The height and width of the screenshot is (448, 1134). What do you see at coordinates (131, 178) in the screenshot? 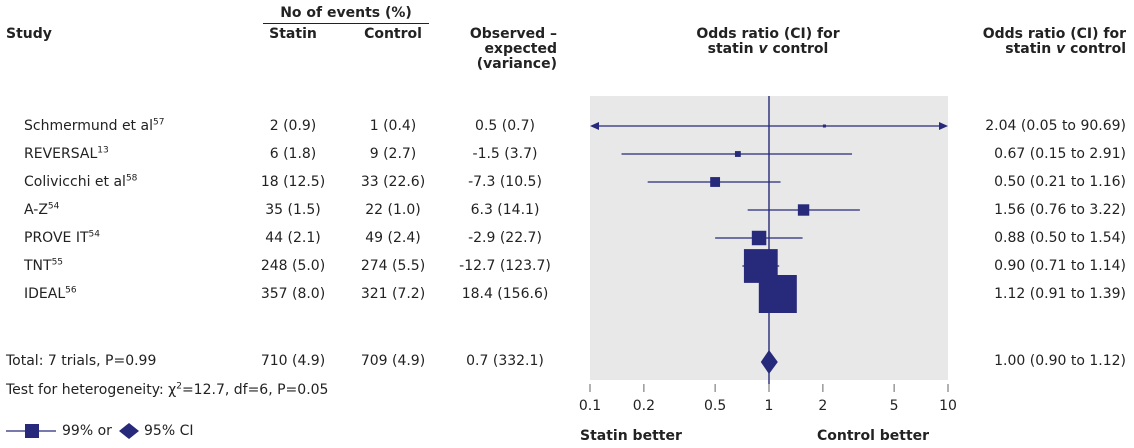
I see `study-reference: 58` at bounding box center [131, 178].